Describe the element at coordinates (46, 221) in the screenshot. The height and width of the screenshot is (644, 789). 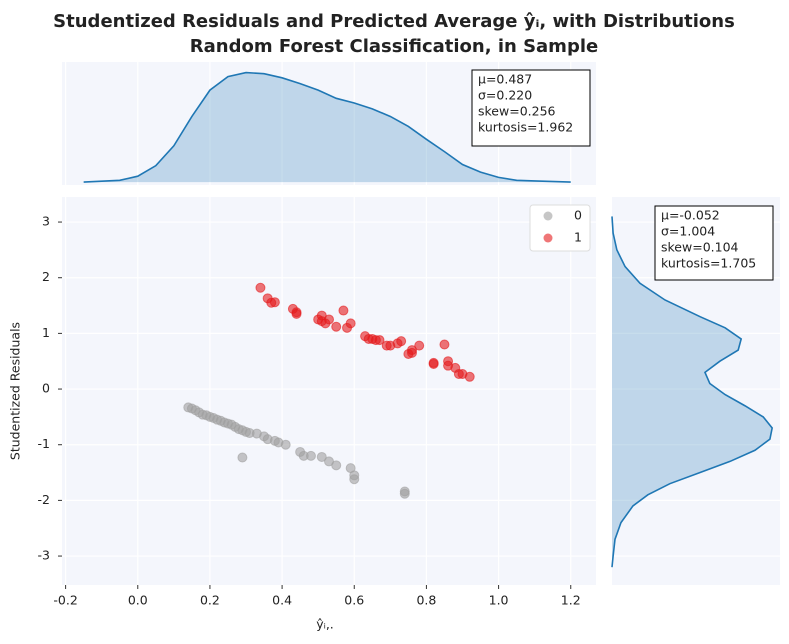
I see `y-tick-label: 3` at that location.